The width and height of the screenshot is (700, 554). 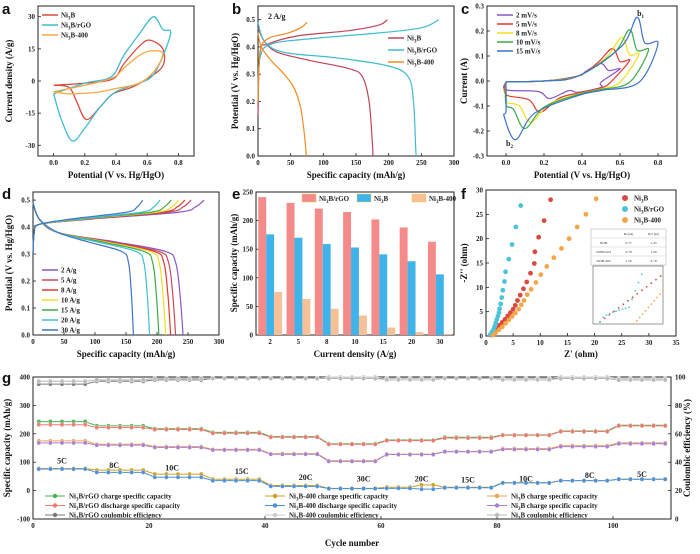 I want to click on y-tick-label: -0.3, so click(x=479, y=157).